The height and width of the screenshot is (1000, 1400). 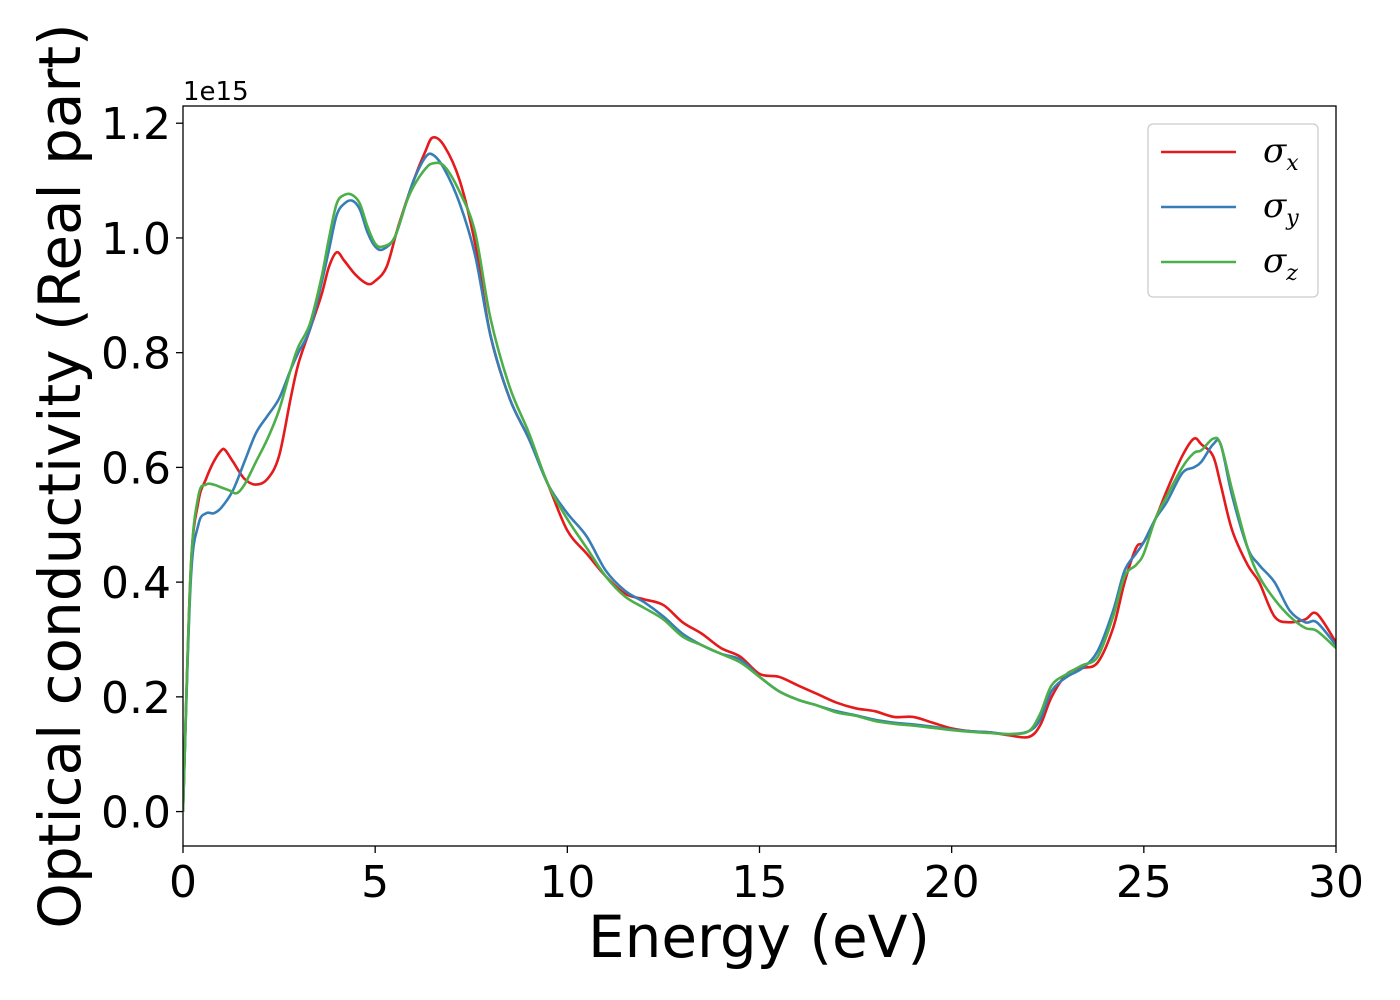 I want to click on x-tick-label: 10, so click(x=567, y=882).